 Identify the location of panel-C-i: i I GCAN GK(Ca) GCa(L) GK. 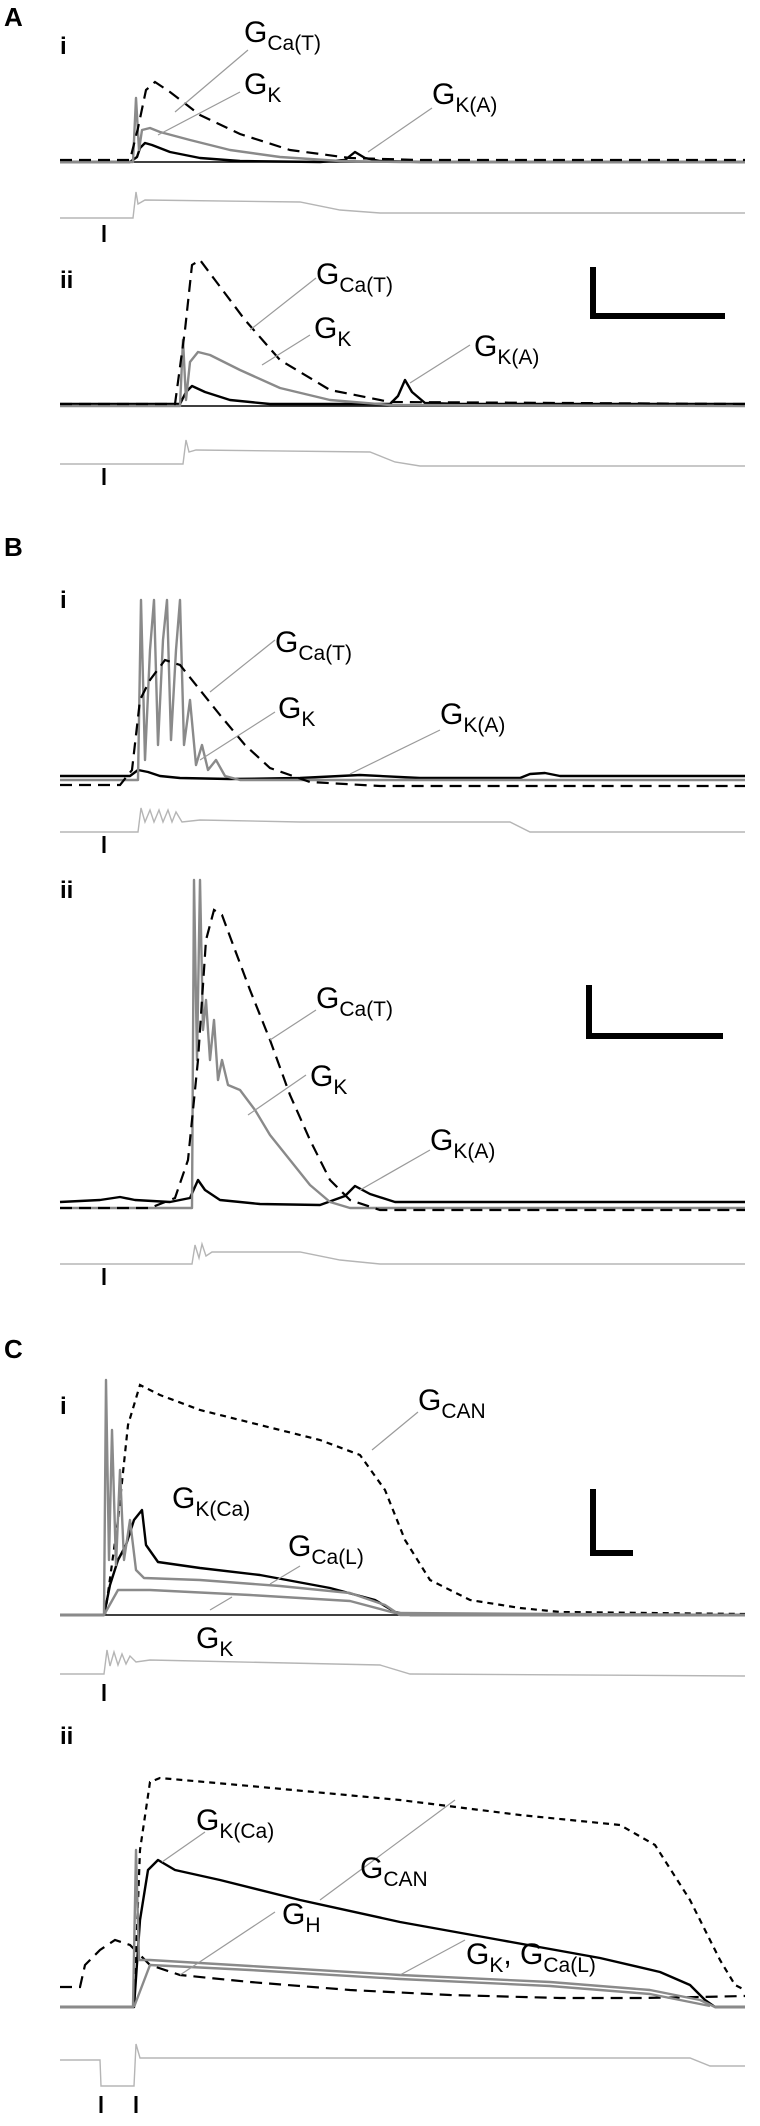
(403, 1539).